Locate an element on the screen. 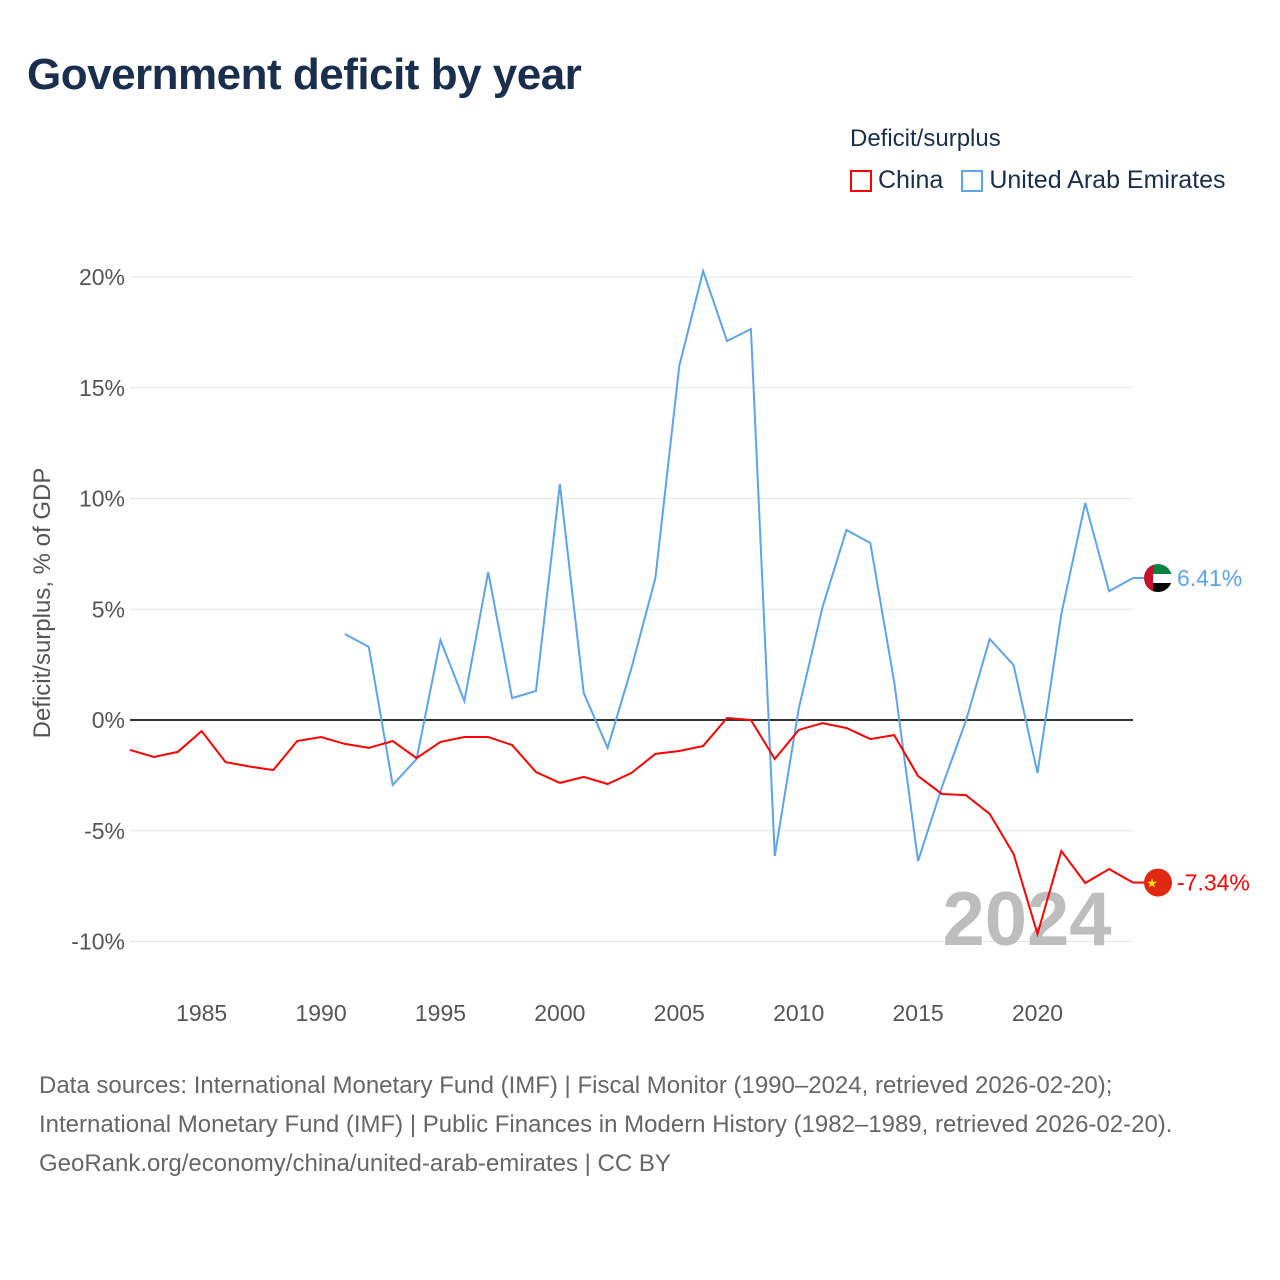  legend: China United Arab Emirates is located at coordinates (1038, 180).